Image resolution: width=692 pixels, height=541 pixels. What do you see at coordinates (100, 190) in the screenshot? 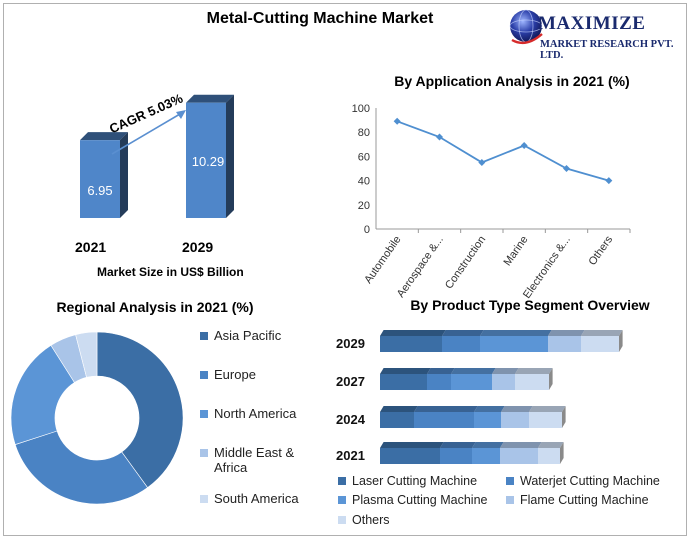
I see `bar-value-2021: 6.95` at bounding box center [100, 190].